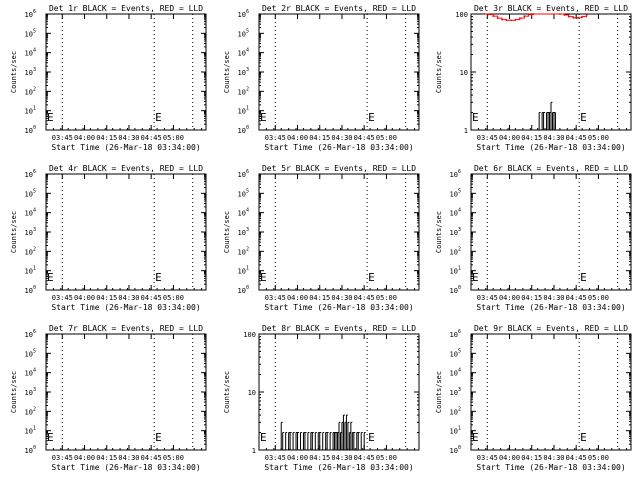  What do you see at coordinates (339, 328) in the screenshot?
I see `panel-title: Det 8r BLACK = Events, RED = LLD` at bounding box center [339, 328].